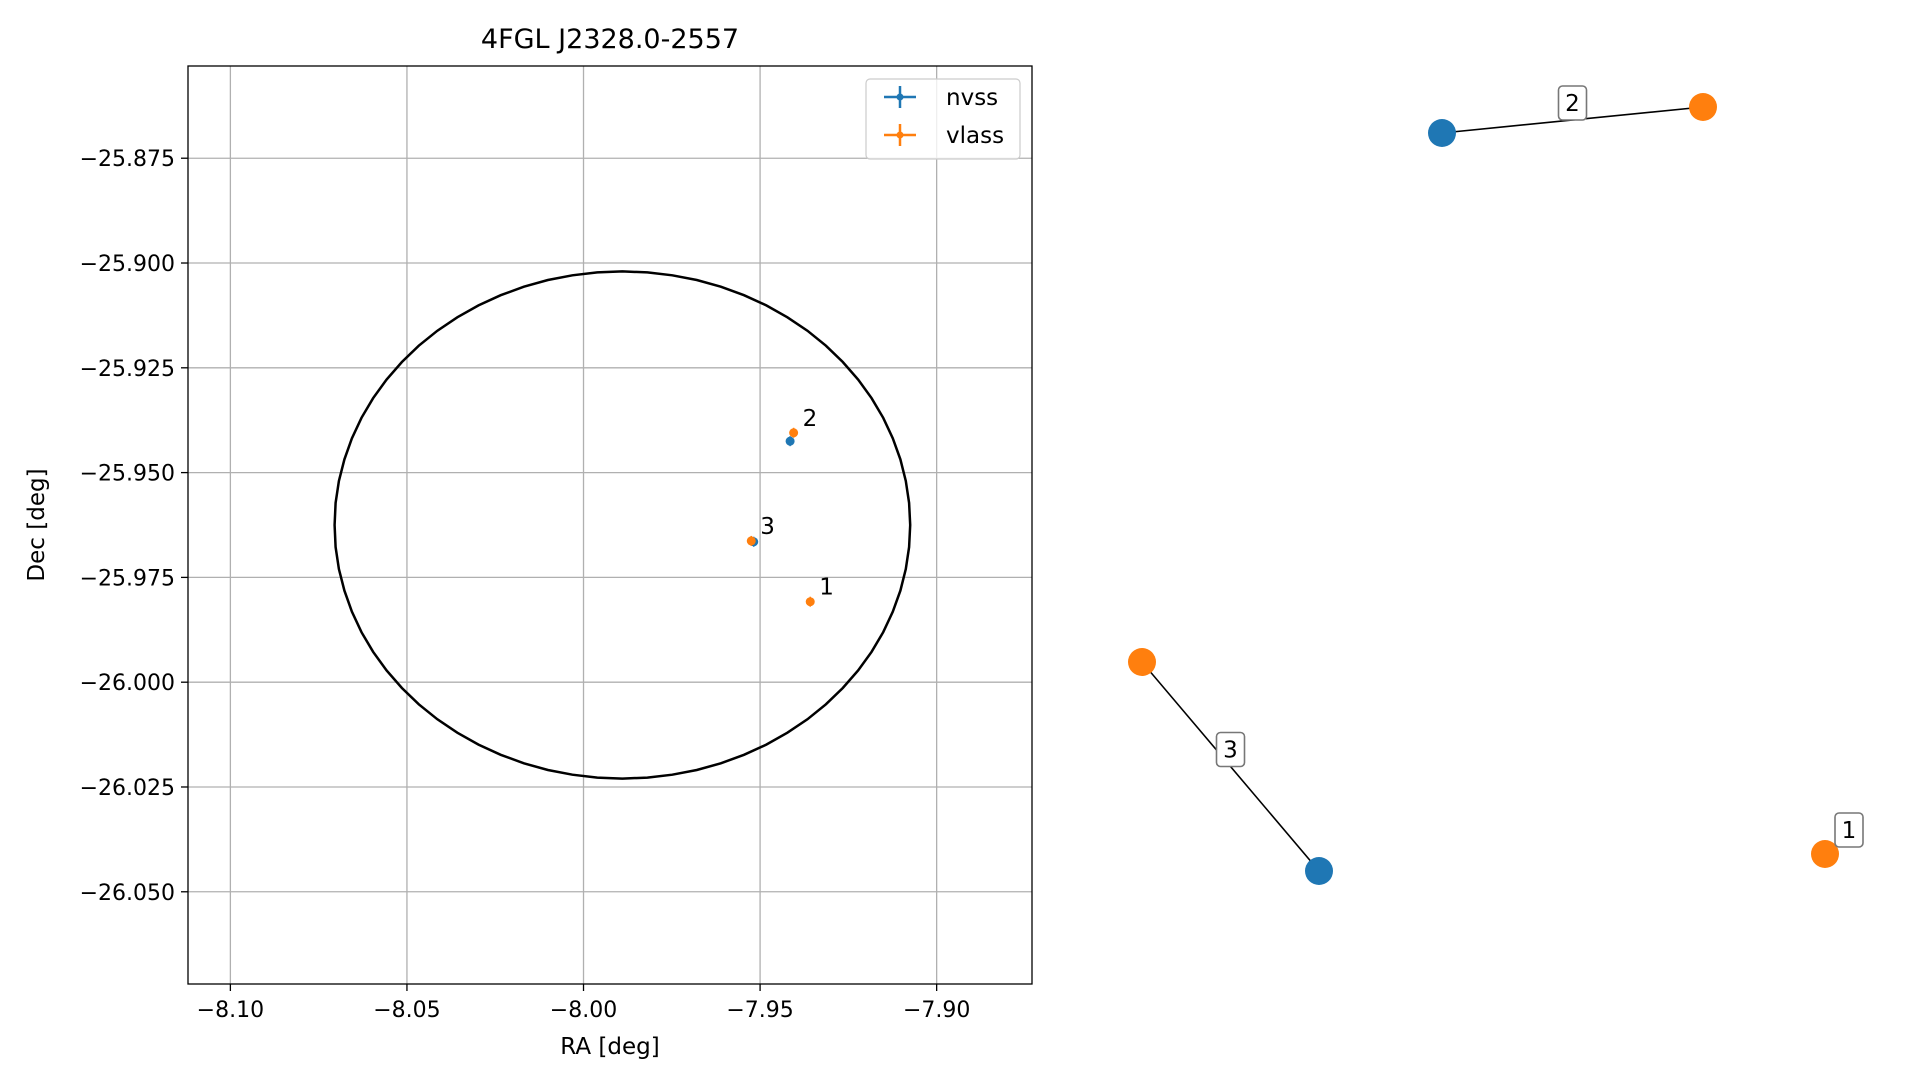  What do you see at coordinates (406, 1010) in the screenshot?
I see `x-tick-label: −8.05` at bounding box center [406, 1010].